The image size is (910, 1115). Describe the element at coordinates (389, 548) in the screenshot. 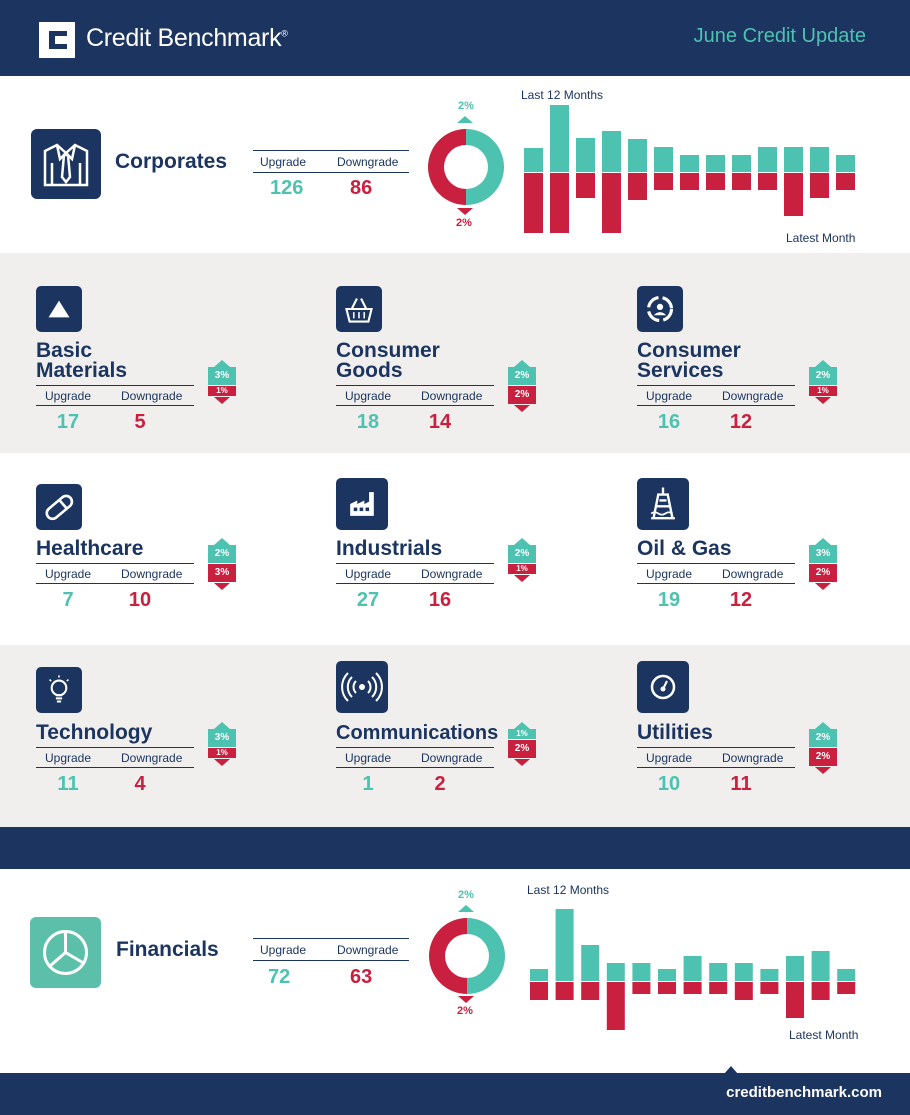

I see `sector-title: Industrials` at that location.